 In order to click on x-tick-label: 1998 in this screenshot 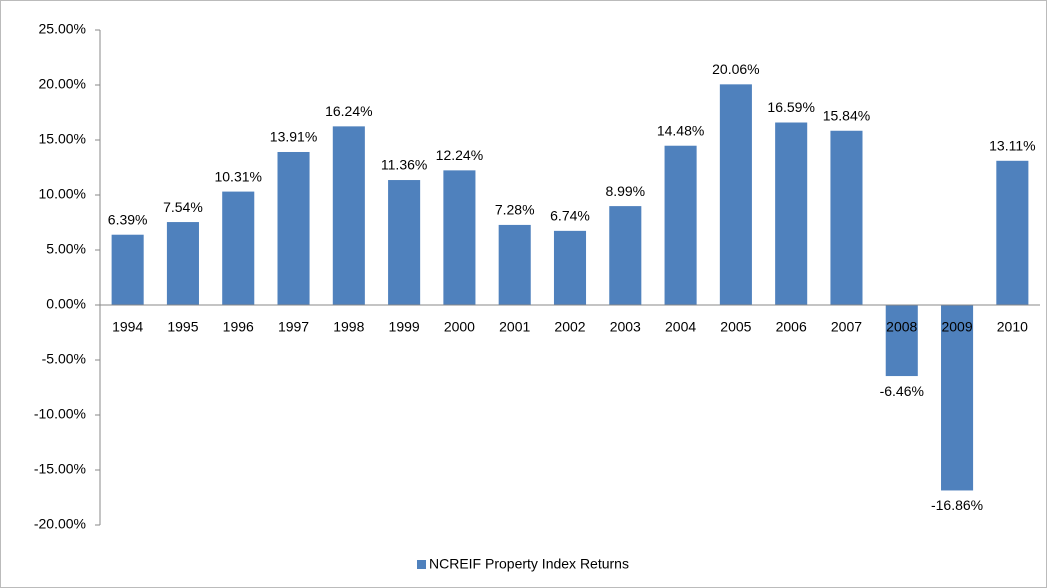, I will do `click(348, 327)`.